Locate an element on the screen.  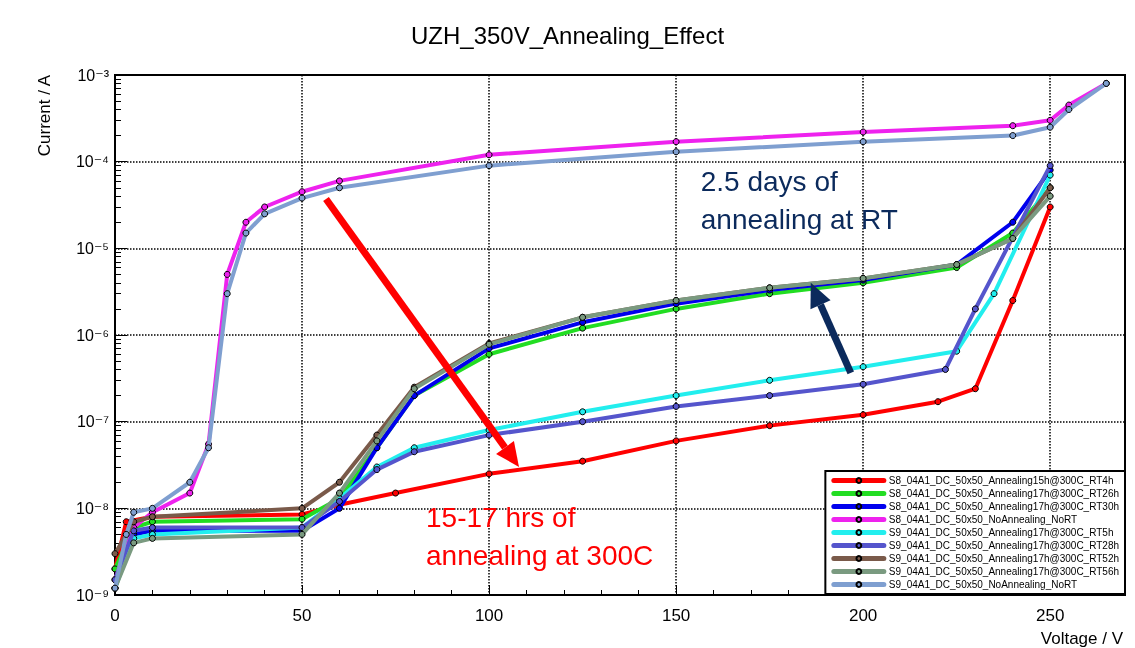
y-tick-label: 10⁻⁹ is located at coordinates (92, 595).